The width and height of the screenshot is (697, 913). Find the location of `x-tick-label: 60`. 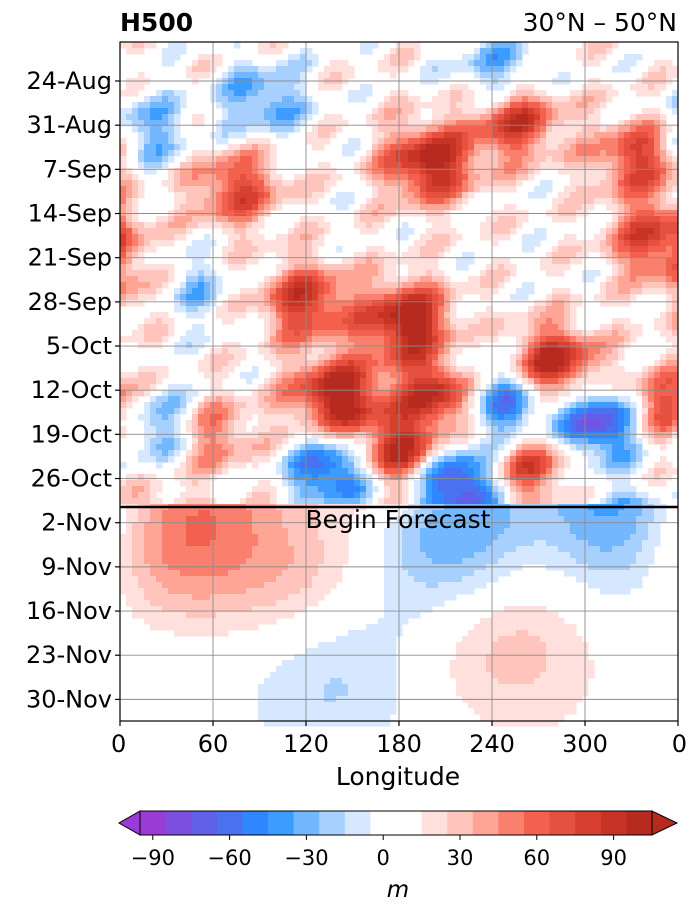

x-tick-label: 60 is located at coordinates (213, 744).